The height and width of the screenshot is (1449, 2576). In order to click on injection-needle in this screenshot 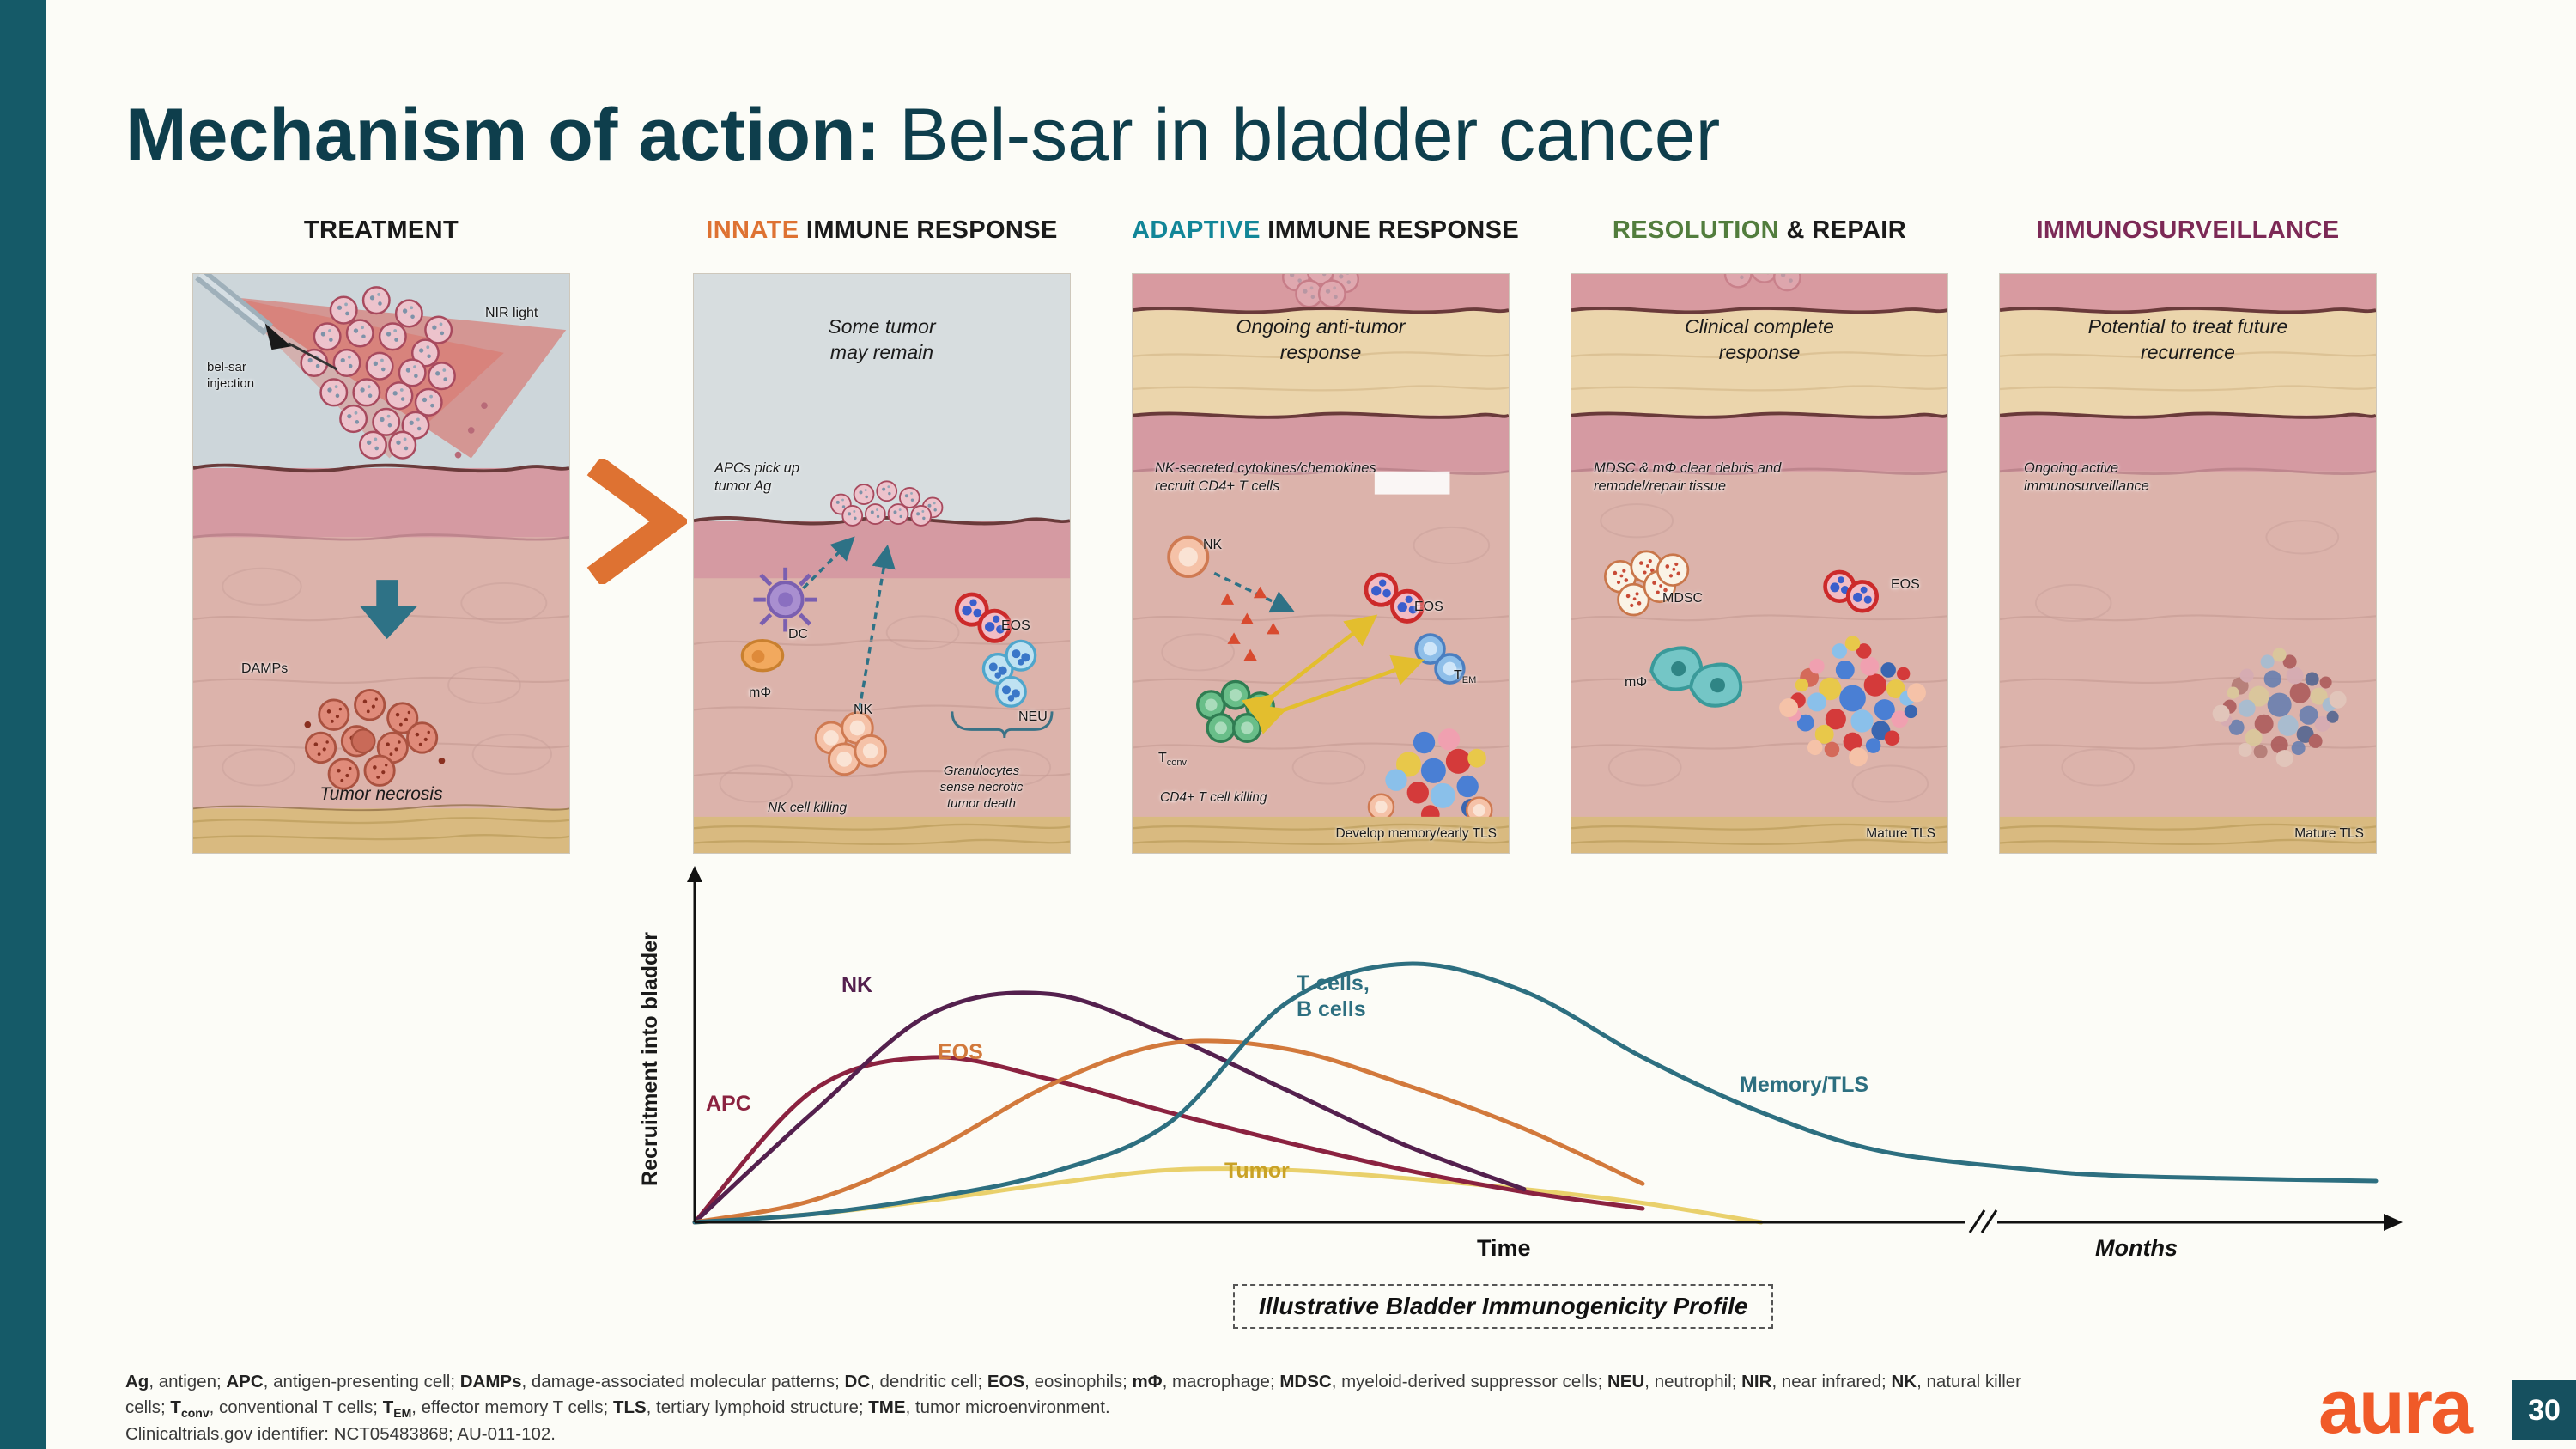, I will do `click(266, 322)`.